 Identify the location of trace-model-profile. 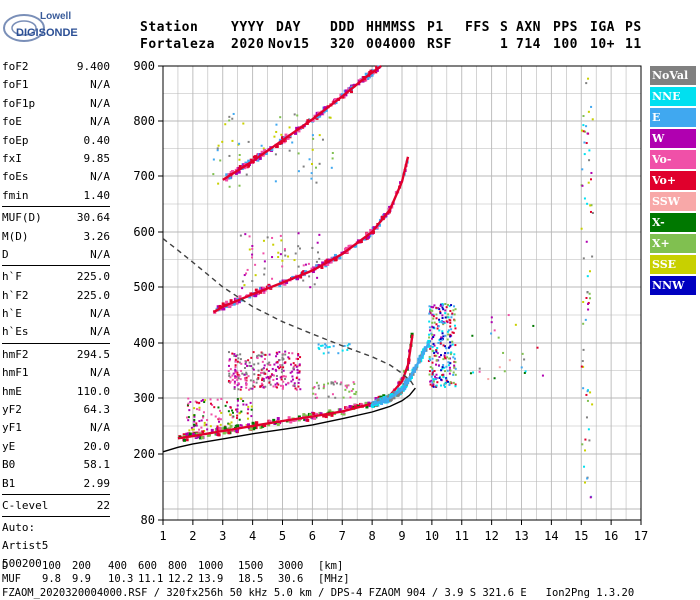
(289, 420).